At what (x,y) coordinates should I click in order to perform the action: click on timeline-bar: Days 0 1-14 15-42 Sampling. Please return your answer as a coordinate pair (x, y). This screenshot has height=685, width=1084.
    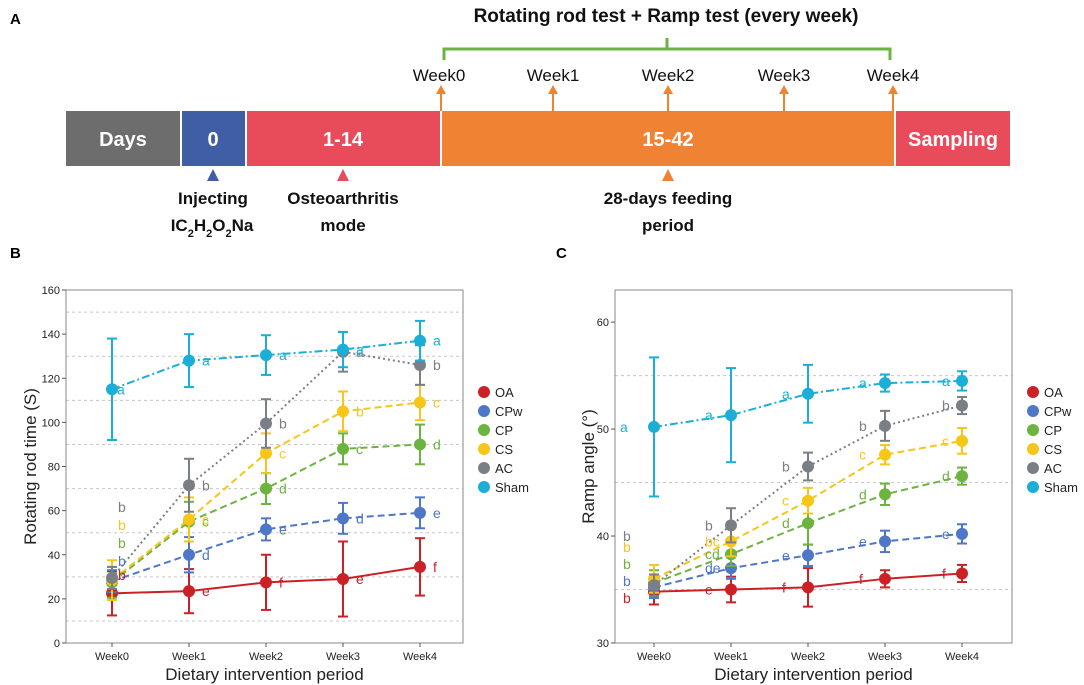
    Looking at the image, I should click on (538, 138).